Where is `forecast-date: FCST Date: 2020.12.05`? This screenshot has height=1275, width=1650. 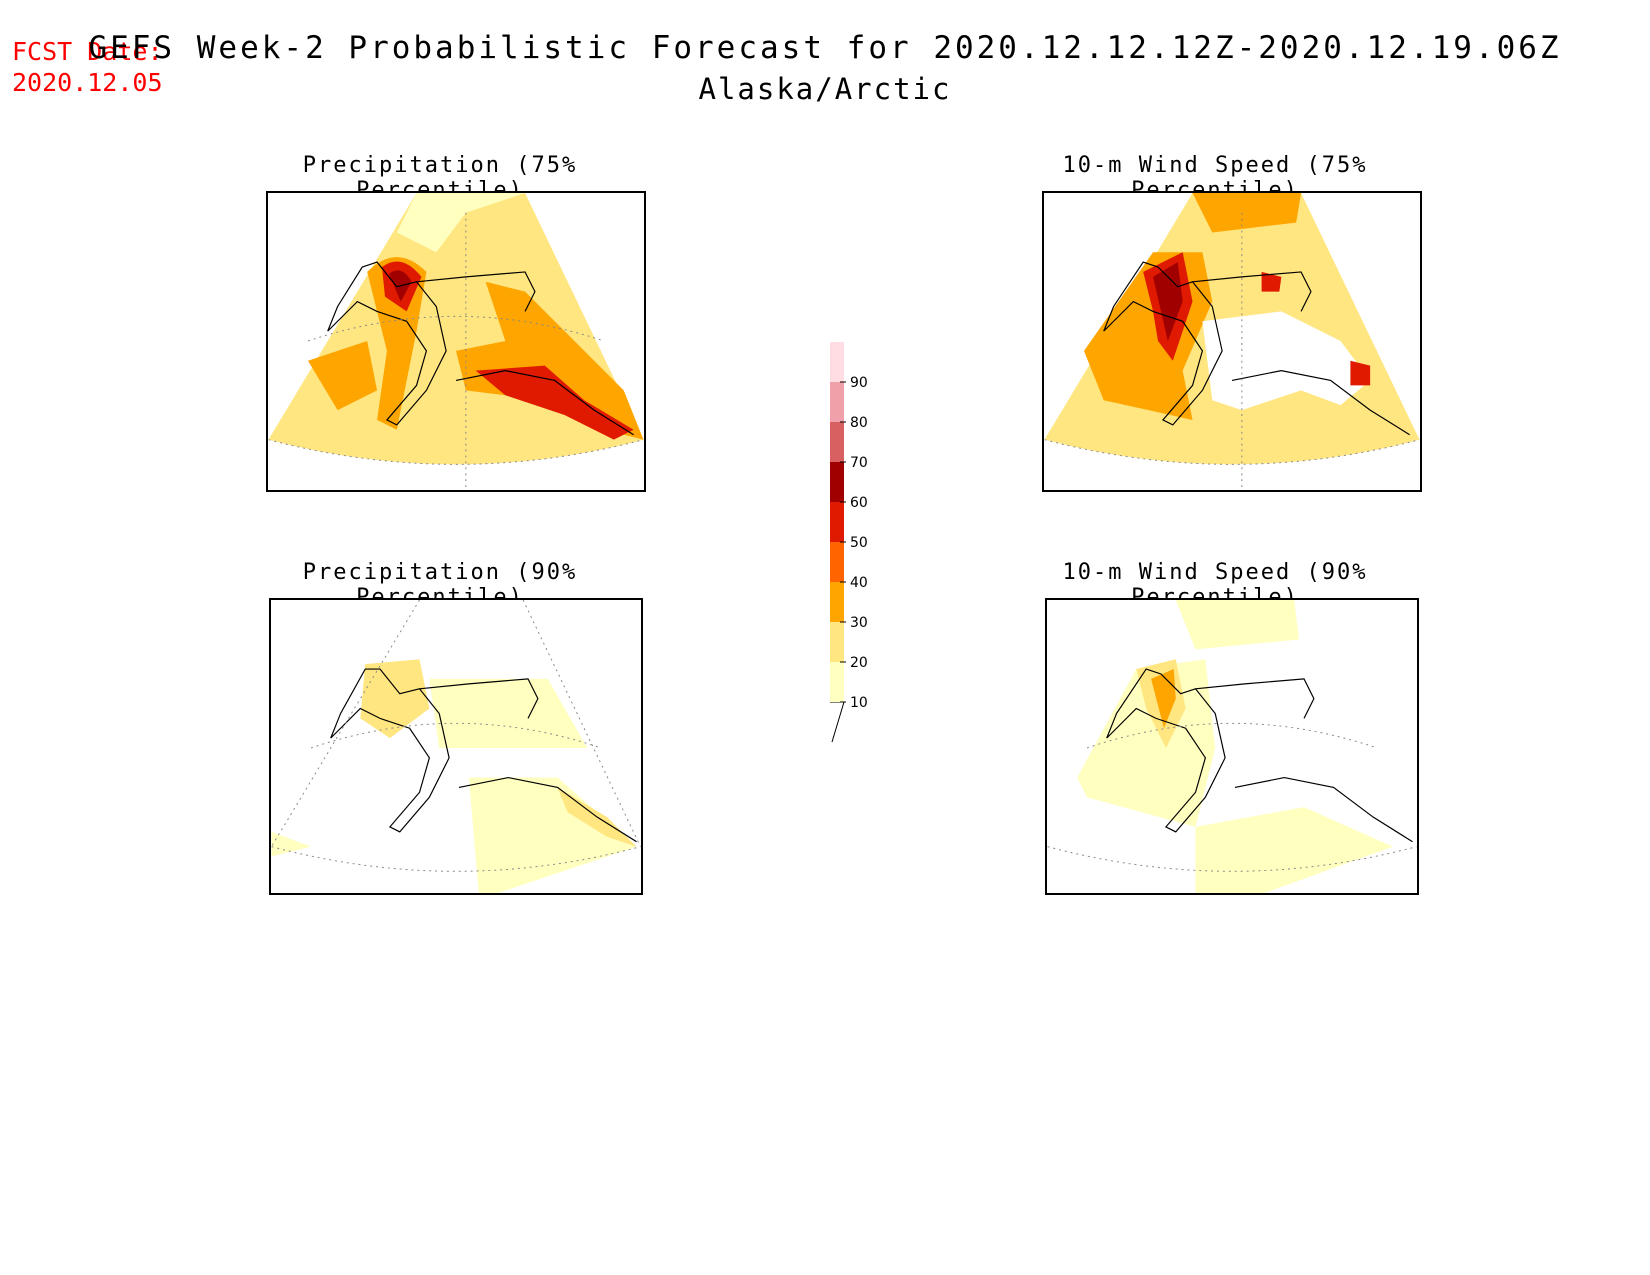 forecast-date: FCST Date: 2020.12.05 is located at coordinates (87, 67).